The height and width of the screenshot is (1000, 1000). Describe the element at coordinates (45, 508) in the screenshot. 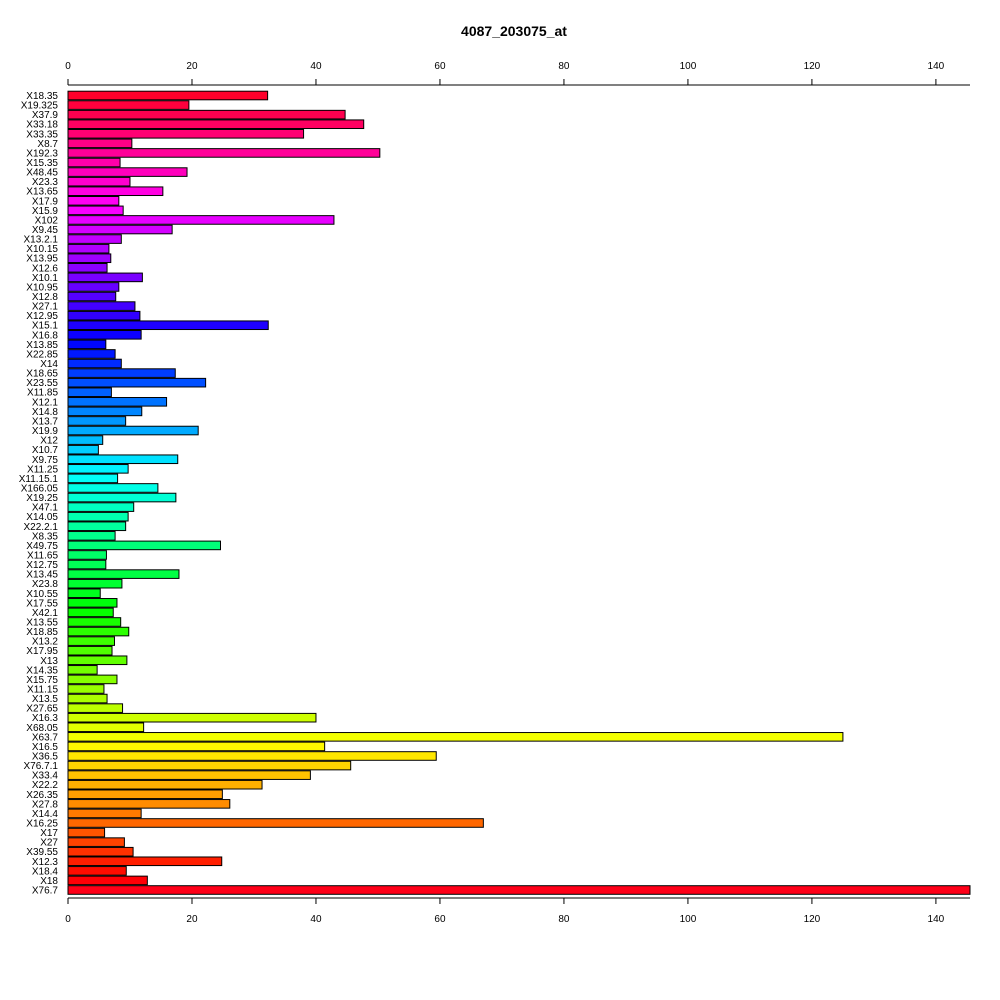

I see `category-label: X47.1` at that location.